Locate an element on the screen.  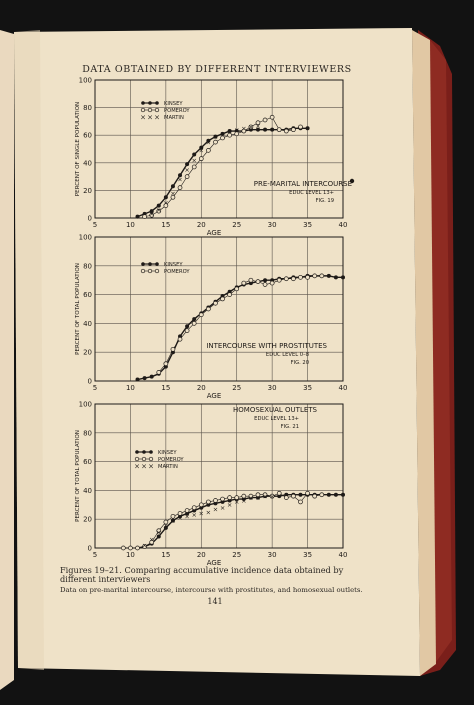
x-tick-label: 30 is located at coordinates (272, 225).